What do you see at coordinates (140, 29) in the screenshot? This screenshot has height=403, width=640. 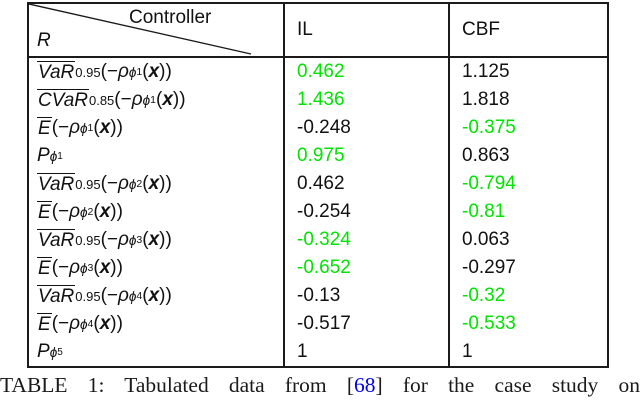 I see `diagonal-line` at bounding box center [140, 29].